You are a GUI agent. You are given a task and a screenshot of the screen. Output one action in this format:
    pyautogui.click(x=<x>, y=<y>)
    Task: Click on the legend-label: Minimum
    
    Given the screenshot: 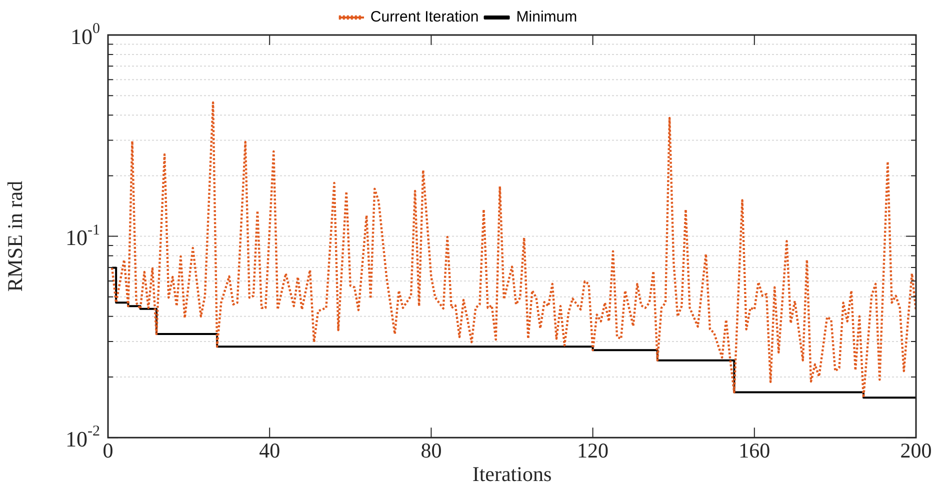 What is the action you would take?
    pyautogui.click(x=547, y=17)
    